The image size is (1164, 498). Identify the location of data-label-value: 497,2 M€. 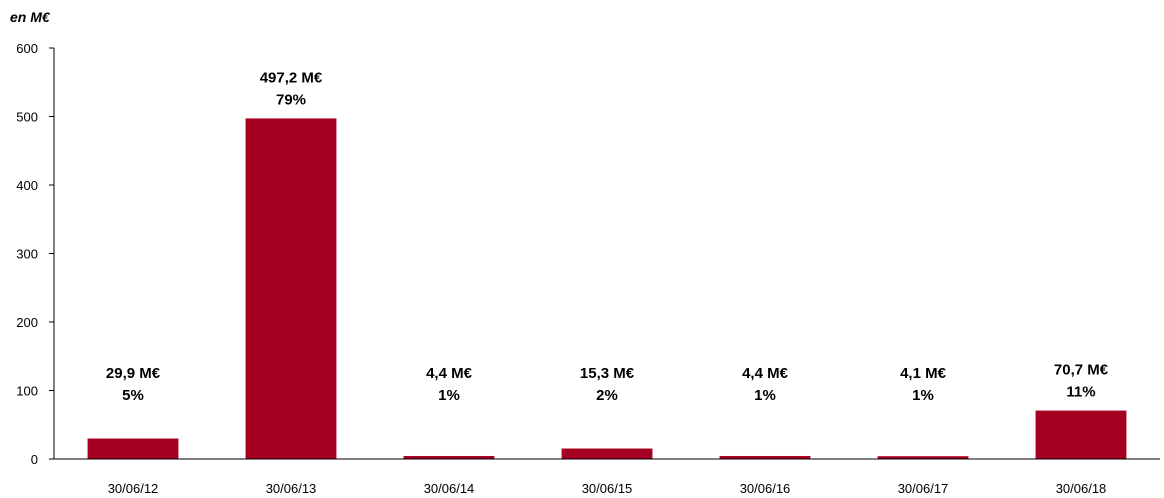
(291, 77).